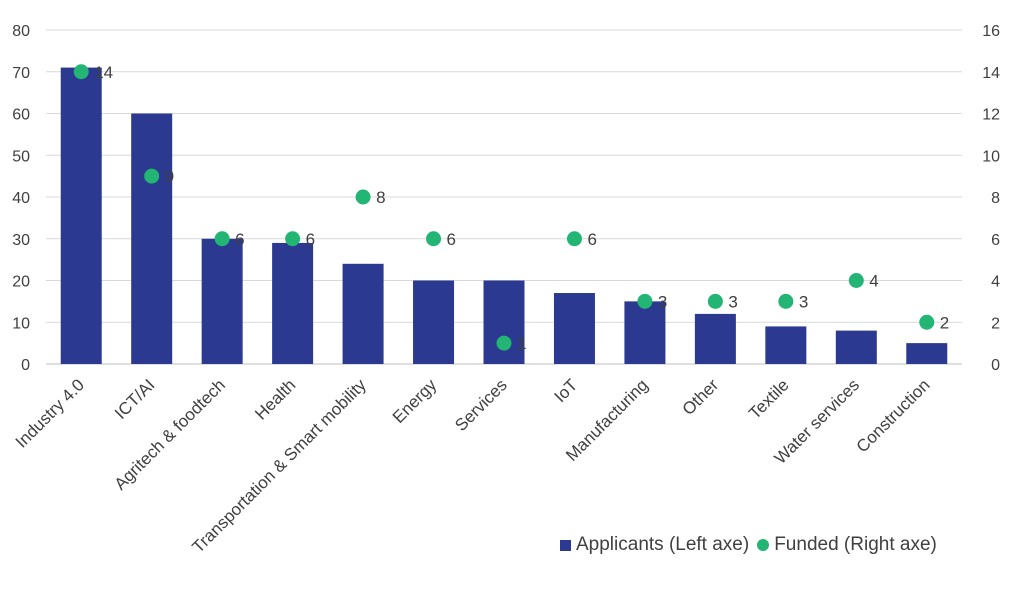 This screenshot has width=1030, height=593. What do you see at coordinates (521, 343) in the screenshot?
I see `funded-data-label: 1` at bounding box center [521, 343].